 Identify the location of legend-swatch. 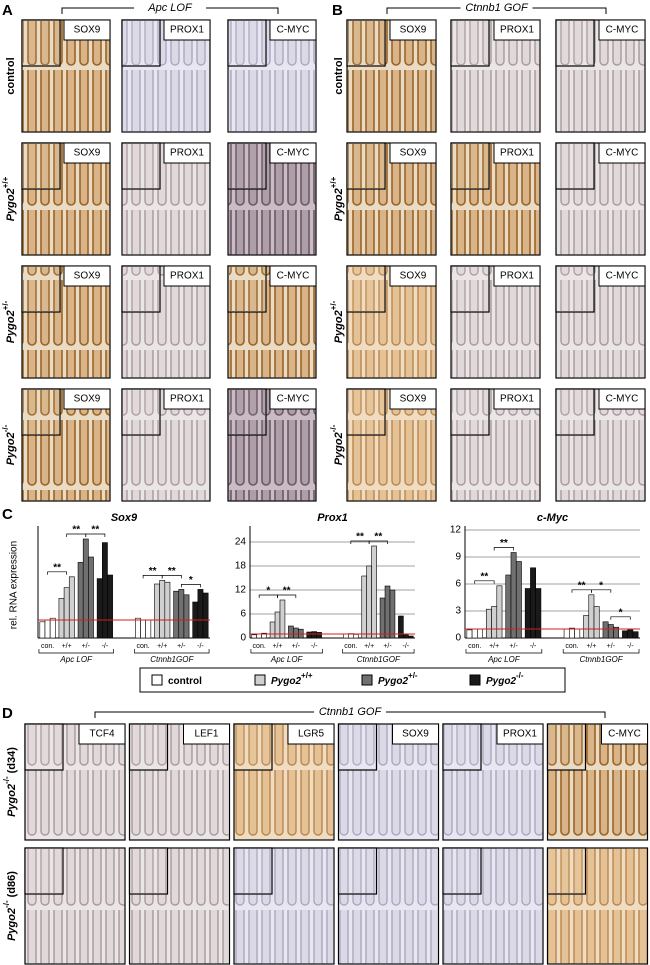
(157, 680).